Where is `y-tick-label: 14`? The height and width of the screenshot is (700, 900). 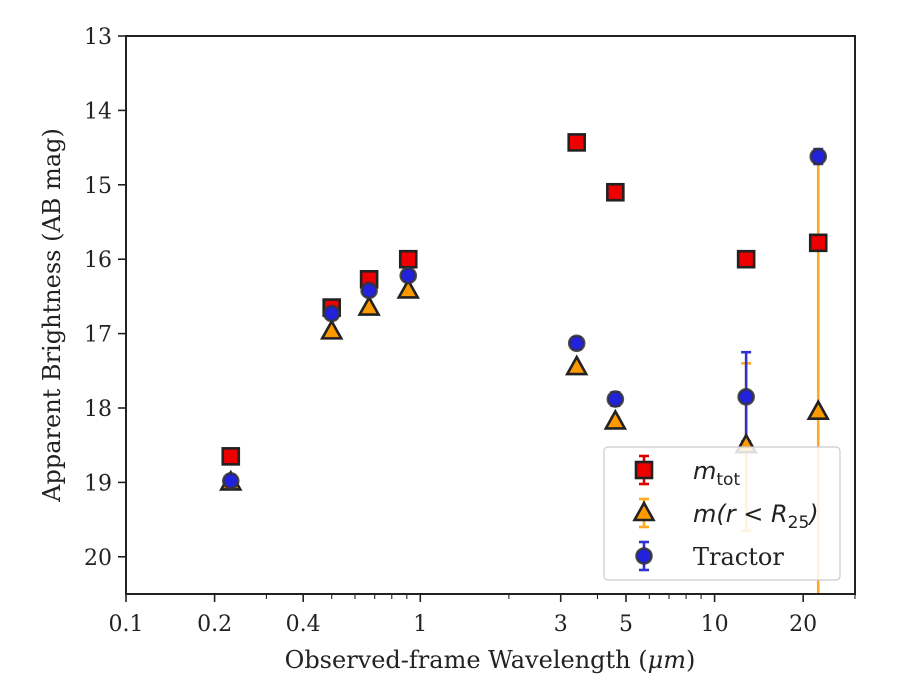 y-tick-label: 14 is located at coordinates (98, 111).